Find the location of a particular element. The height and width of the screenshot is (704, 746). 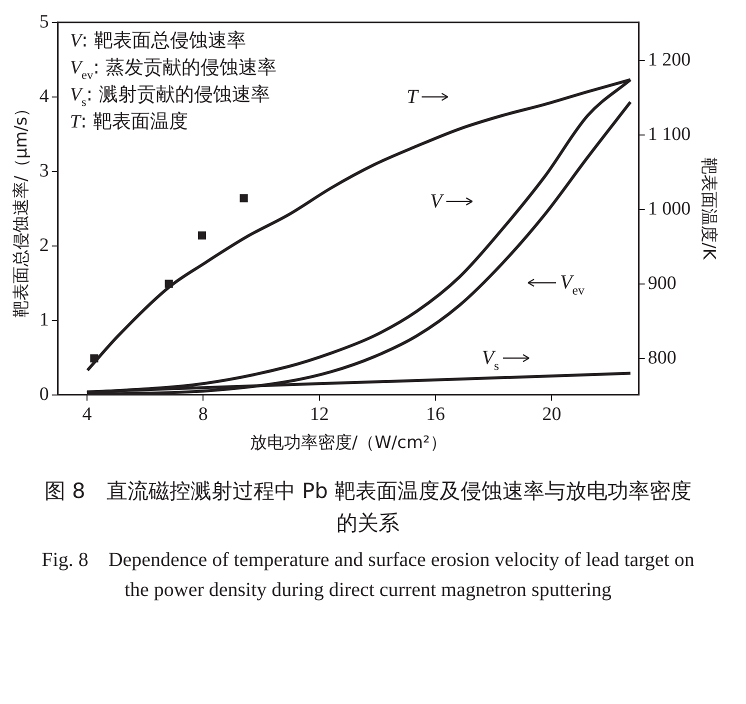

legend-label: V is located at coordinates (438, 201).